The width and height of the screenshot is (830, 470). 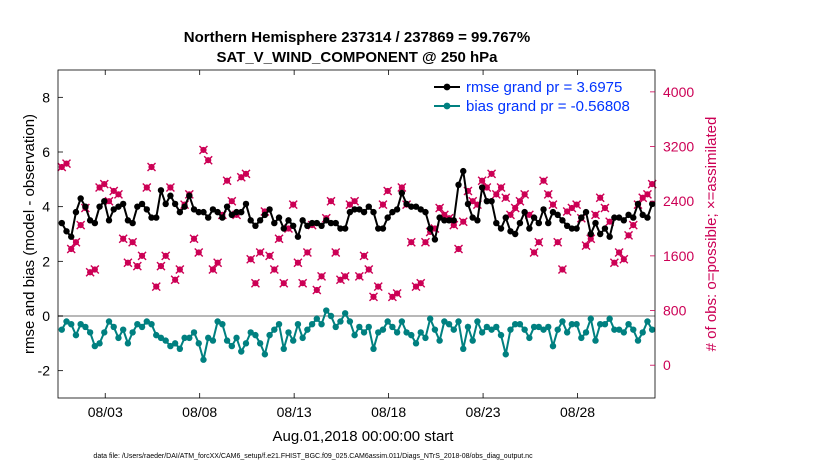 I want to click on y-tick-label: 0, so click(x=46, y=316).